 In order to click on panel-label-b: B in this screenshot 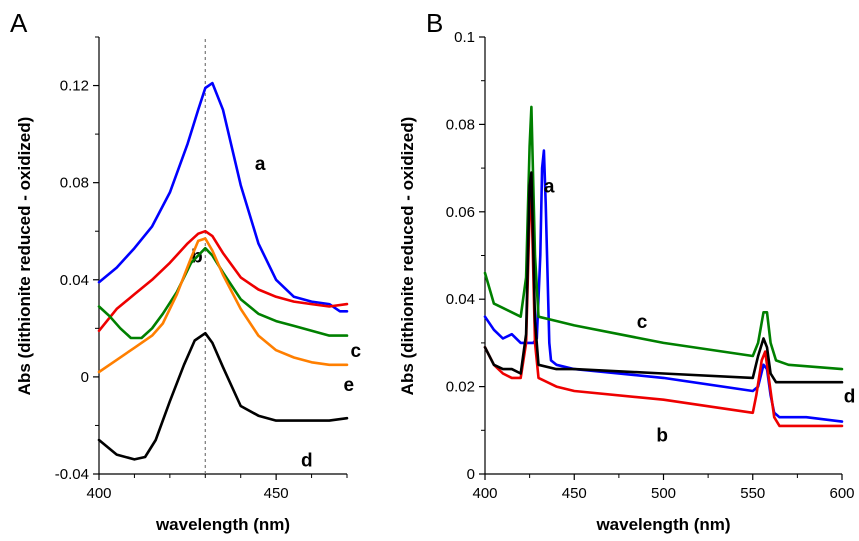, I will do `click(434, 23)`.